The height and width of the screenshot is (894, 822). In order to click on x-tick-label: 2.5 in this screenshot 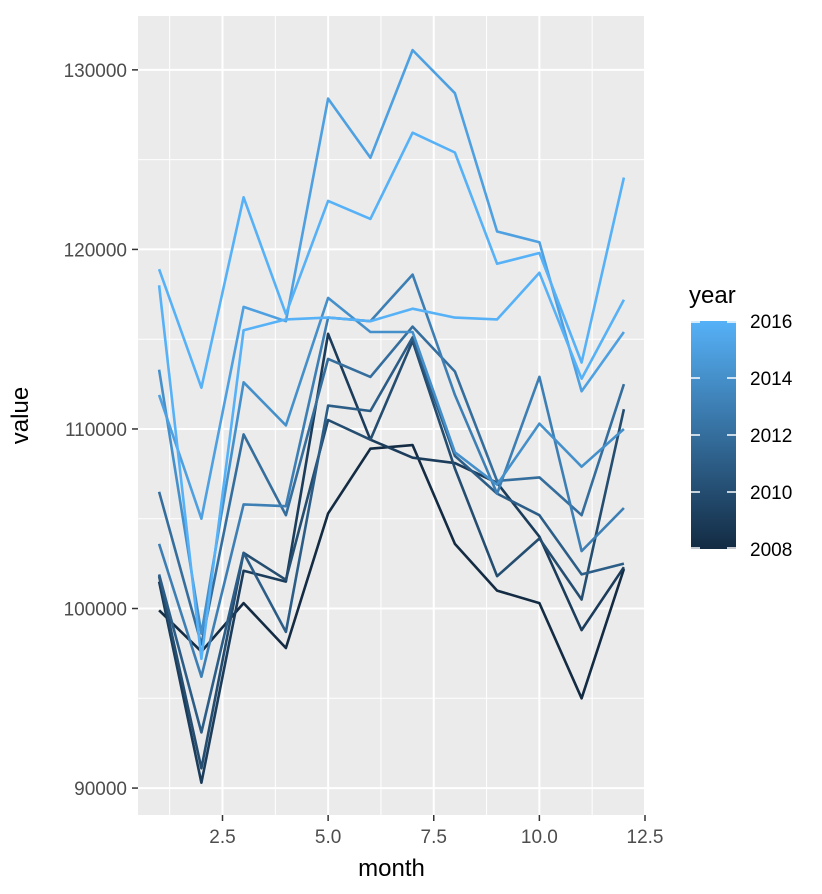, I will do `click(222, 837)`.